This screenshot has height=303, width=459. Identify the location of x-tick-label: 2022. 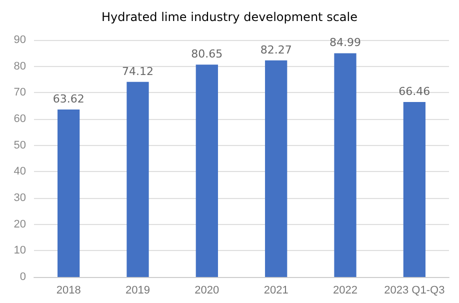
(345, 290).